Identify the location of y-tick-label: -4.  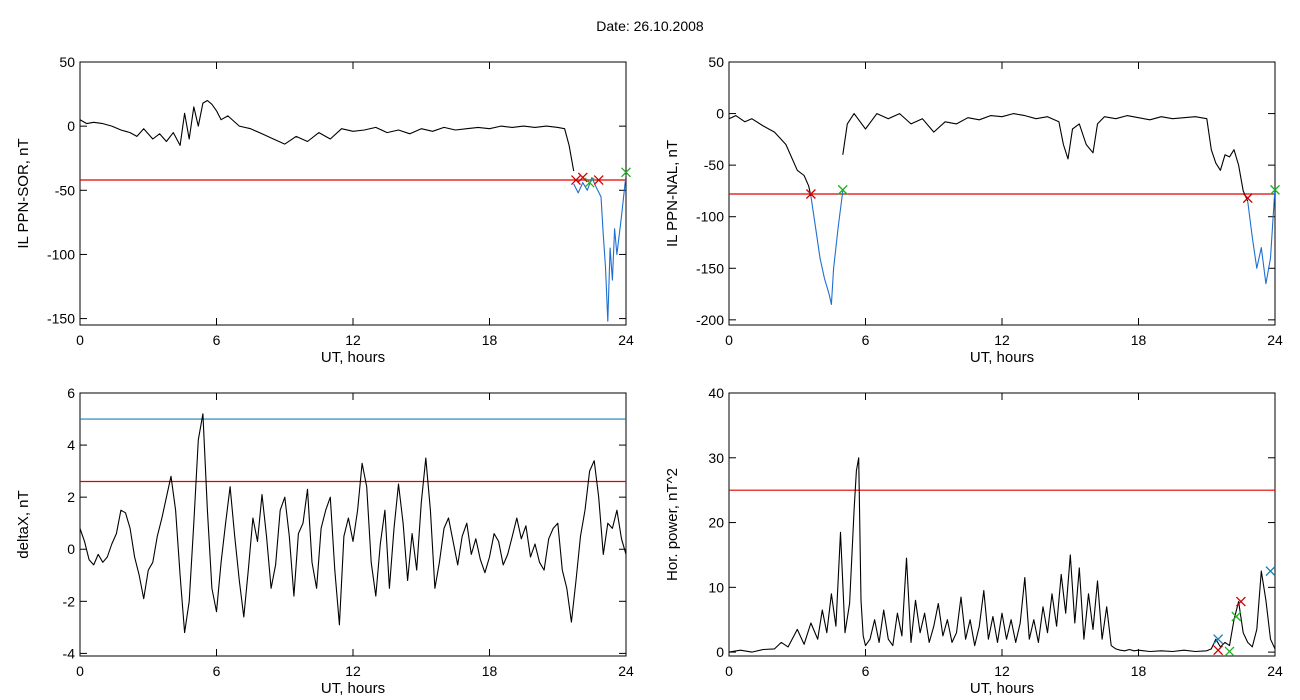
(69, 653).